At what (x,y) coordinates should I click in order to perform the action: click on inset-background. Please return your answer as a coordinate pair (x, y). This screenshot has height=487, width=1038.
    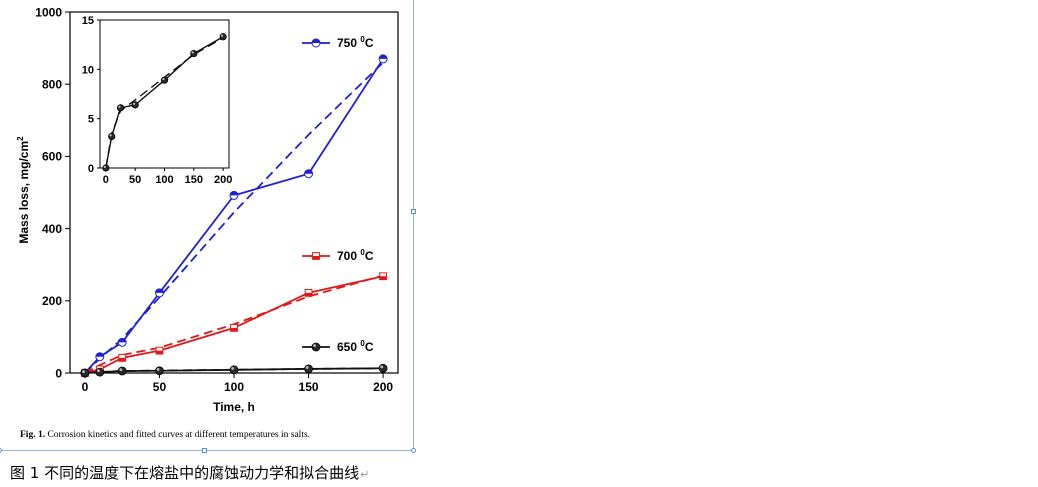
    Looking at the image, I should click on (164, 94).